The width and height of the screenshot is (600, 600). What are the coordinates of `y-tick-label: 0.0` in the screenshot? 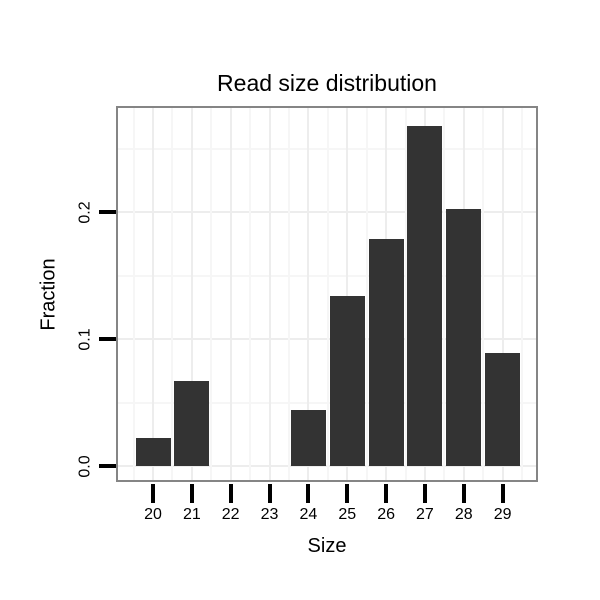 It's located at (85, 466).